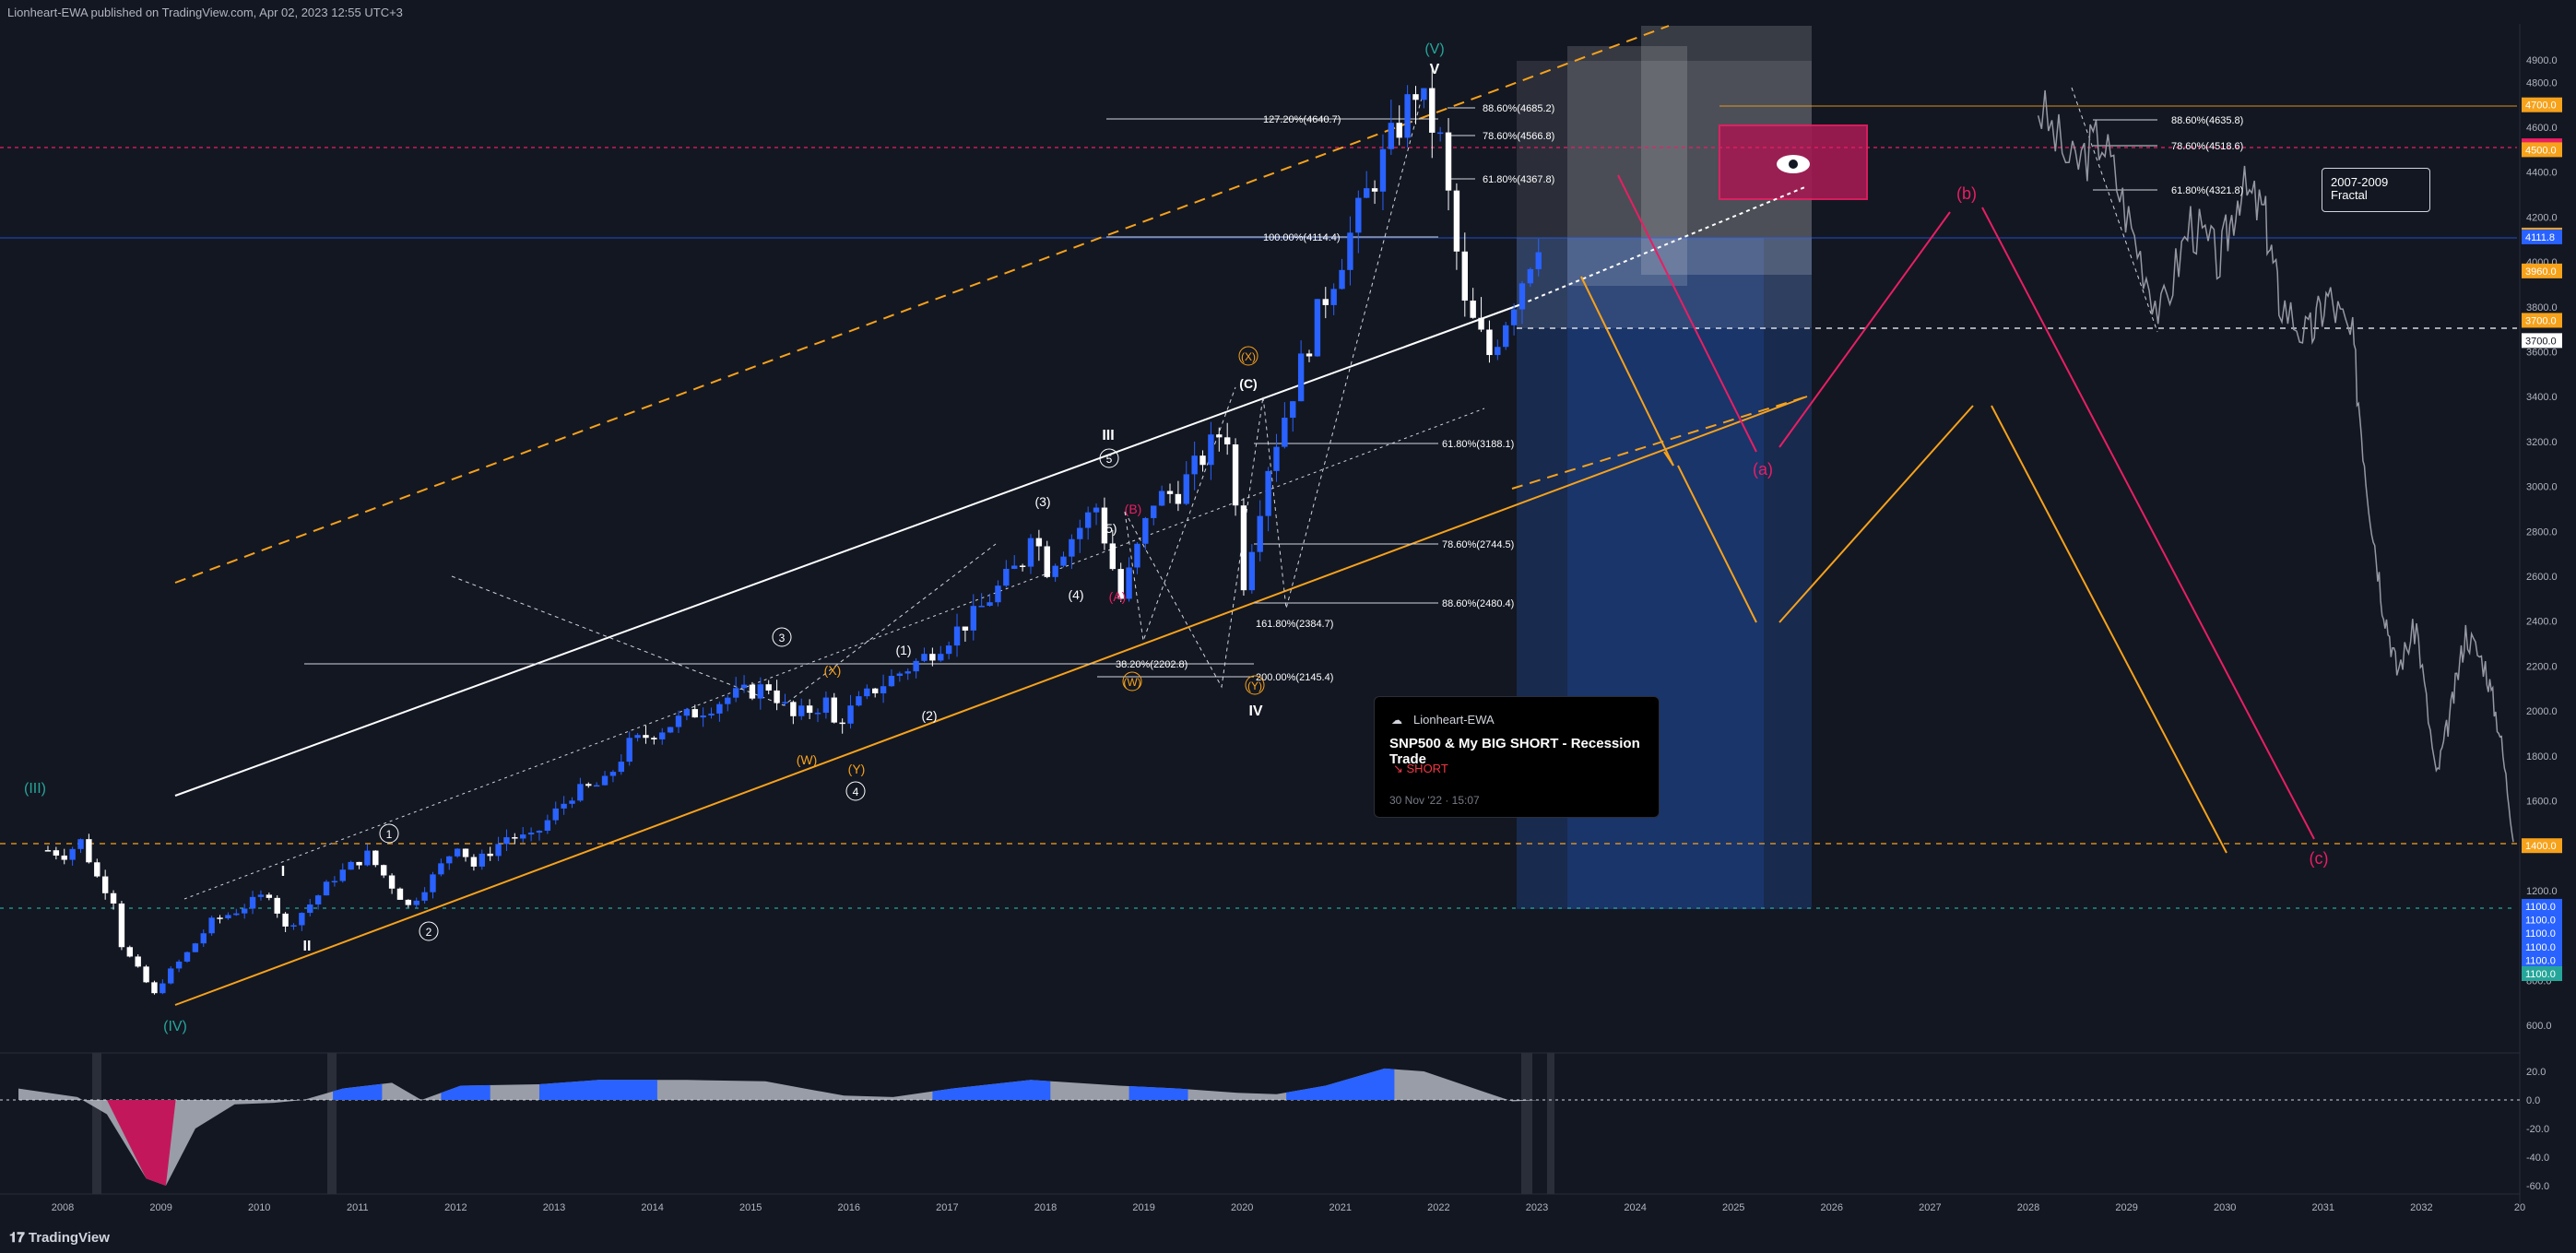 This screenshot has height=1253, width=2576. Describe the element at coordinates (2542, 757) in the screenshot. I see `y-tick-label: 1800.0` at that location.